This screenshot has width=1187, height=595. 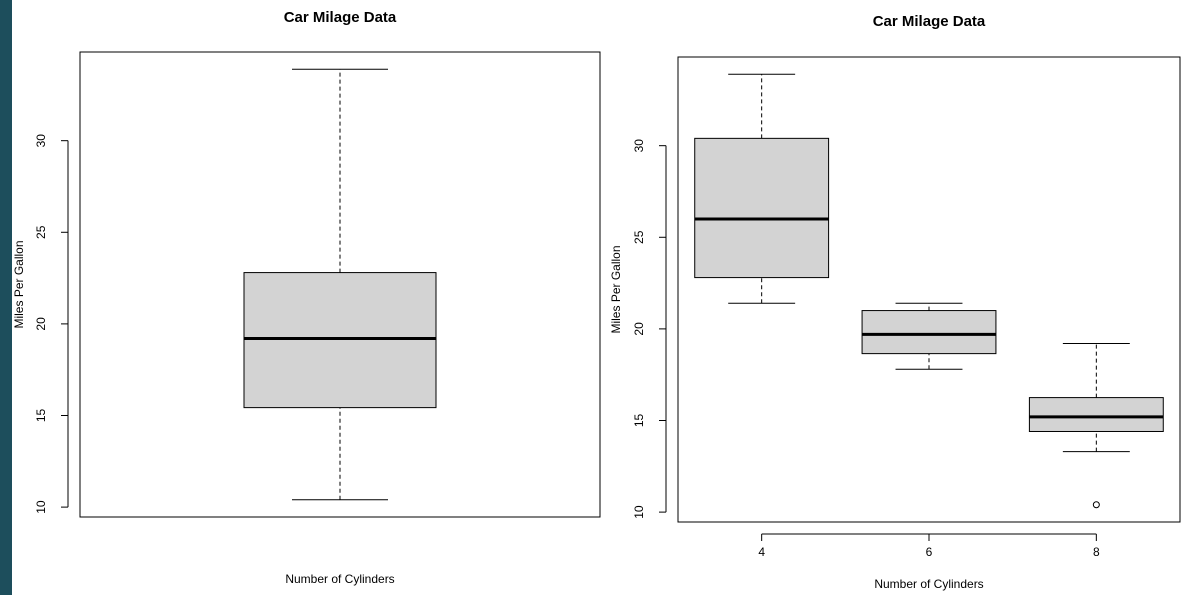 I want to click on outlier, so click(x=1096, y=505).